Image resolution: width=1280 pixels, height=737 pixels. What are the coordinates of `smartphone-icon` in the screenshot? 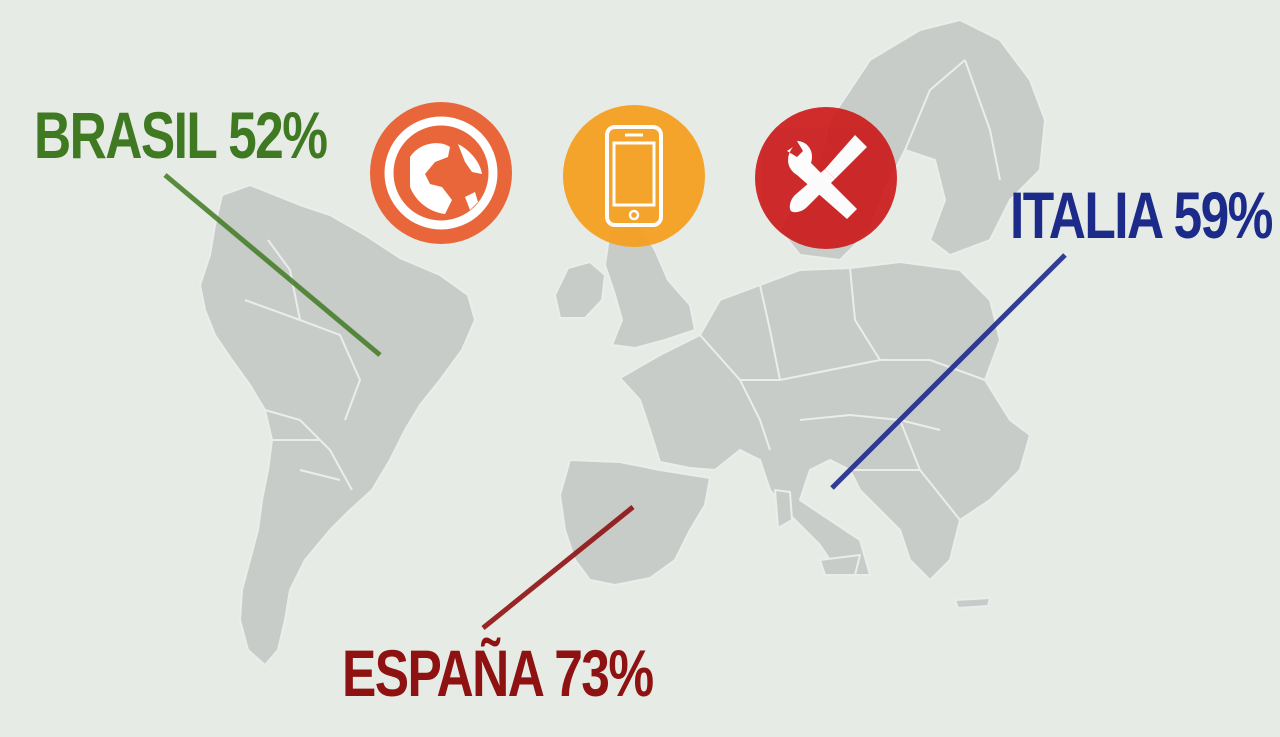 It's located at (634, 176).